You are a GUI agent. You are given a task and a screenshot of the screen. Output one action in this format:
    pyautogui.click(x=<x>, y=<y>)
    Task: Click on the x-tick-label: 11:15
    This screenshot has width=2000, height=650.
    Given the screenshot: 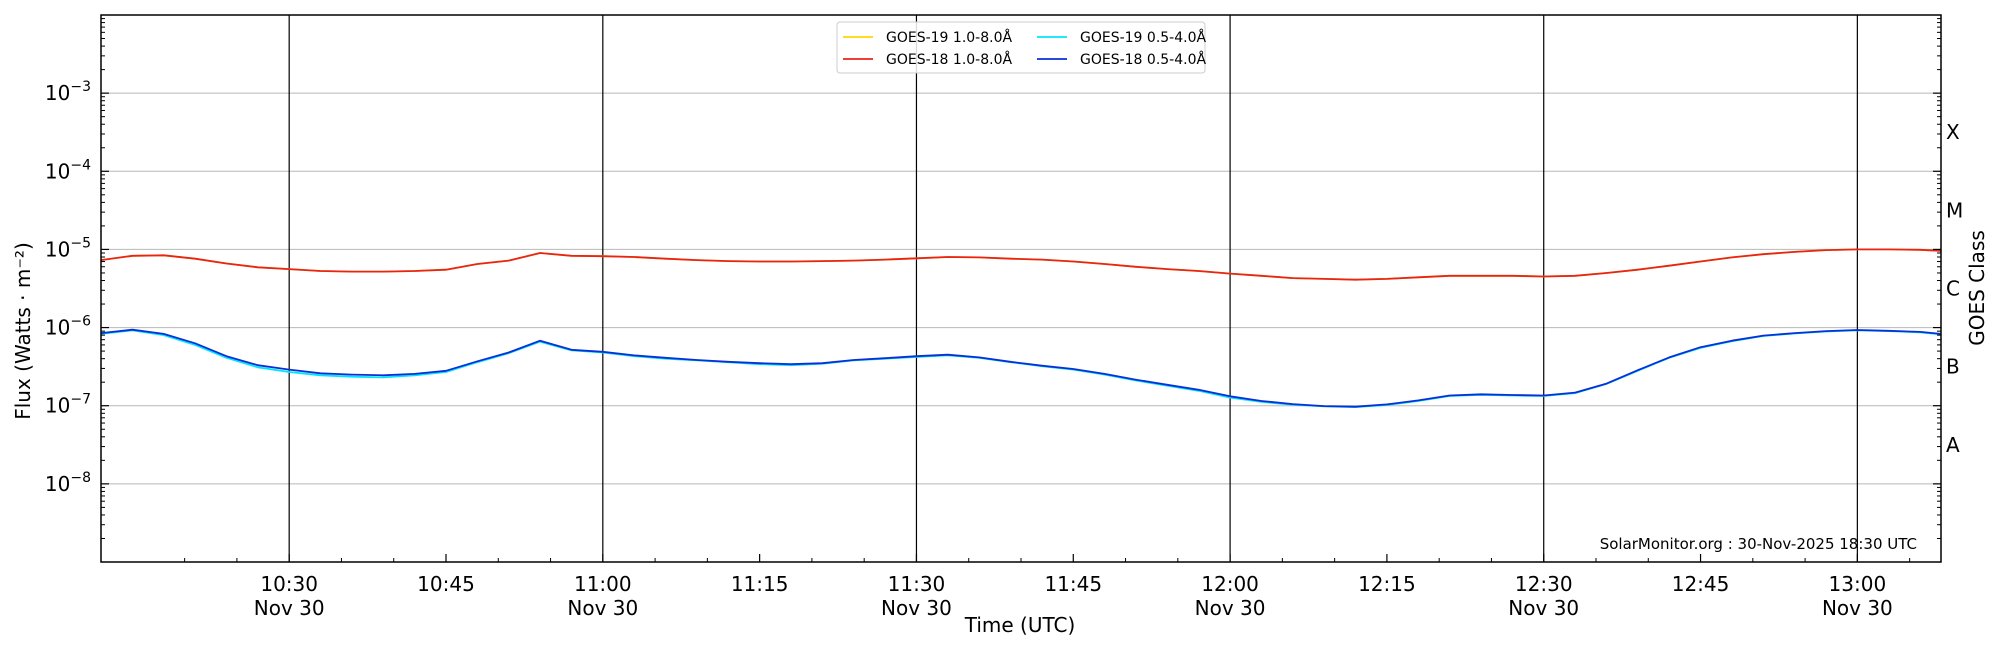 What is the action you would take?
    pyautogui.click(x=760, y=584)
    